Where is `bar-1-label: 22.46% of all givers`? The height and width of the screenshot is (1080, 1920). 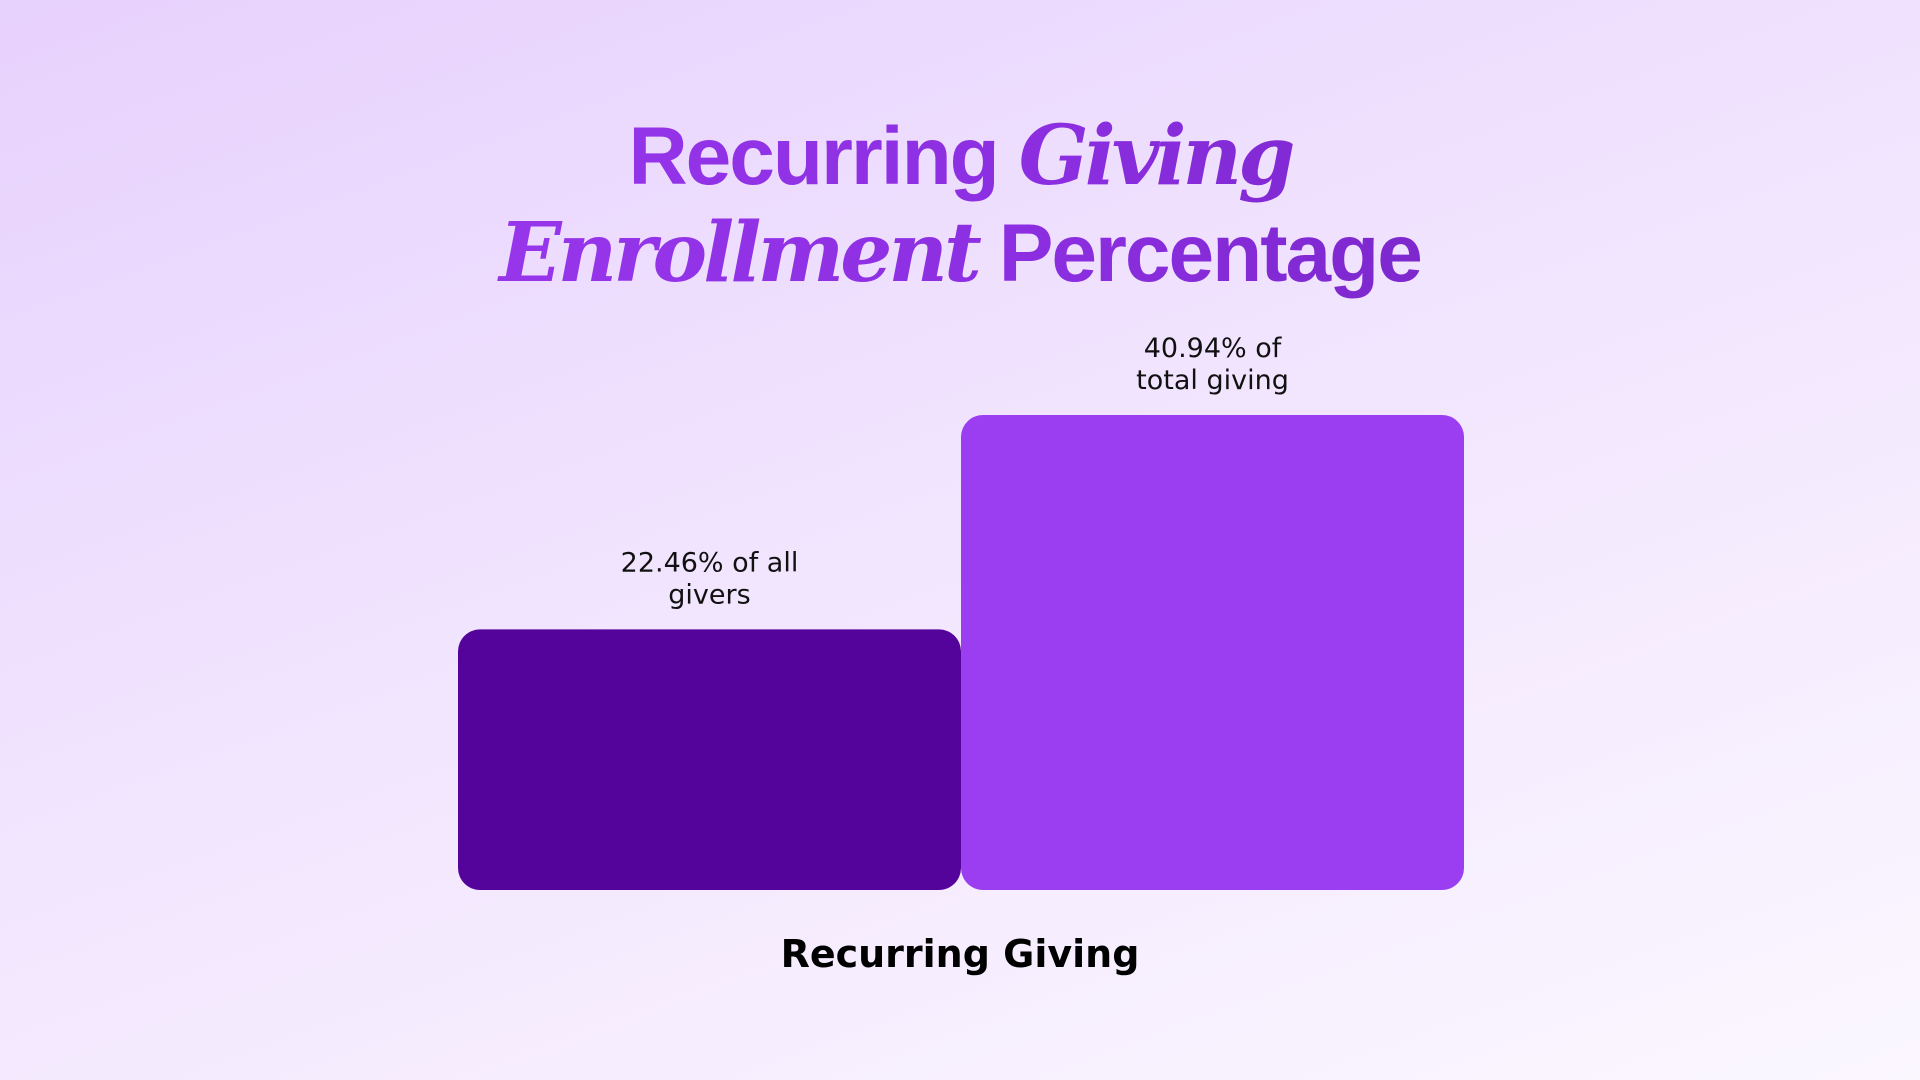
bar-1-label: 22.46% of all givers is located at coordinates (710, 578).